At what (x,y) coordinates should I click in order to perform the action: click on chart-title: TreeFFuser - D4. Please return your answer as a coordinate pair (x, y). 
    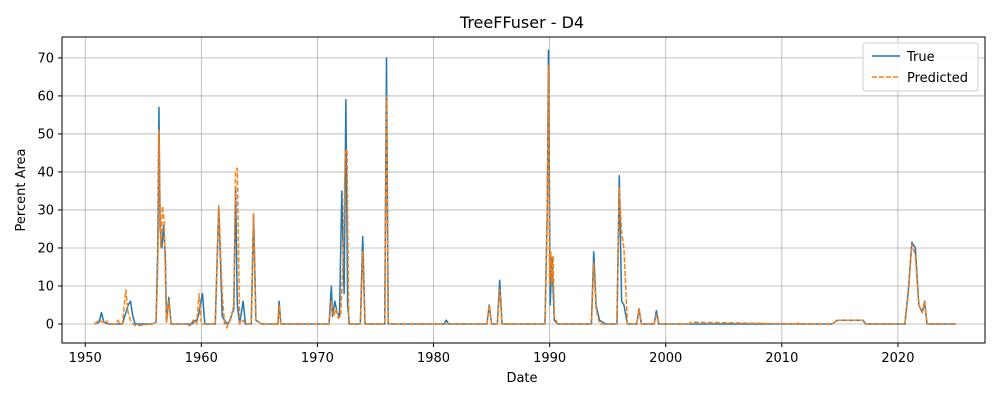
    Looking at the image, I should click on (521, 22).